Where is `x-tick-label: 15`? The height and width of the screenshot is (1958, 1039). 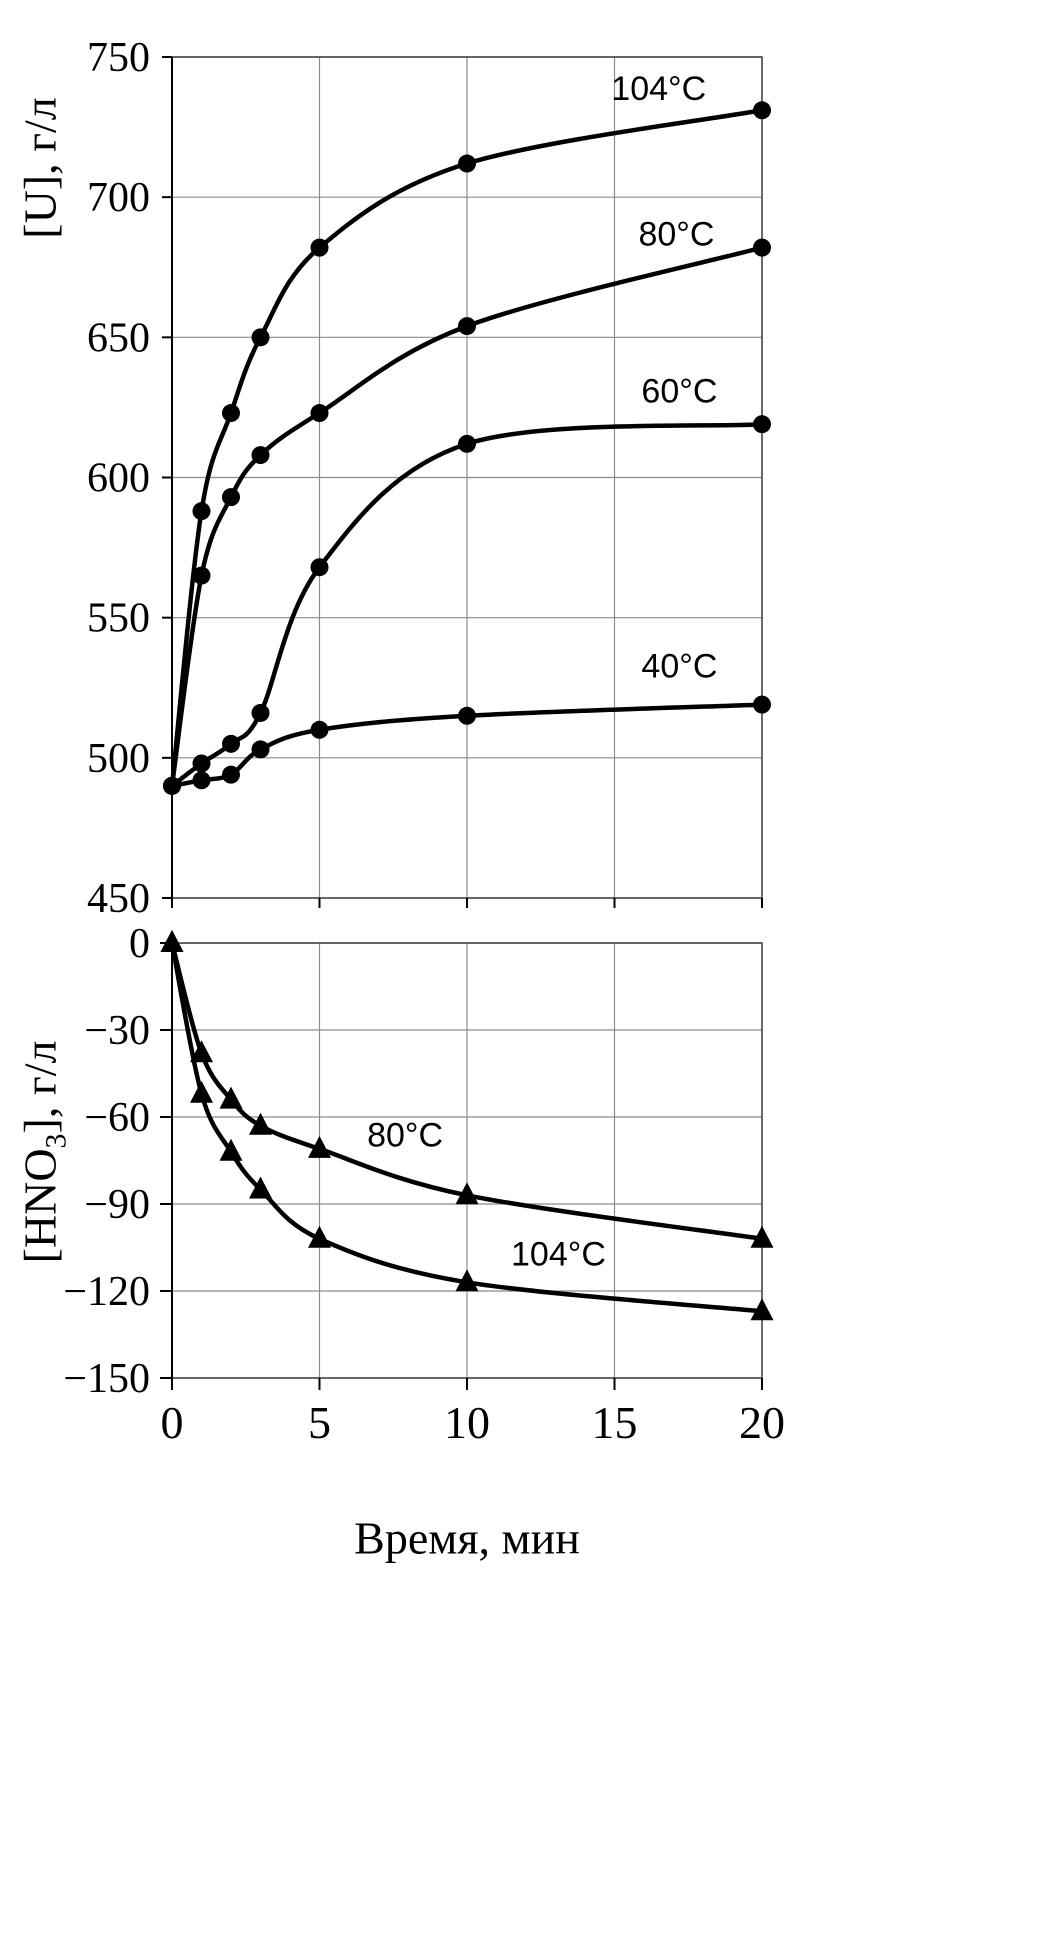 x-tick-label: 15 is located at coordinates (615, 1422).